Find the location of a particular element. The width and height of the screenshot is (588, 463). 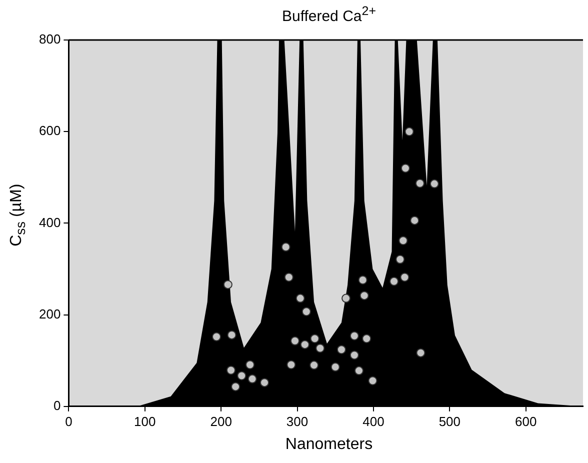

y-tick-label: 200 is located at coordinates (49, 314).